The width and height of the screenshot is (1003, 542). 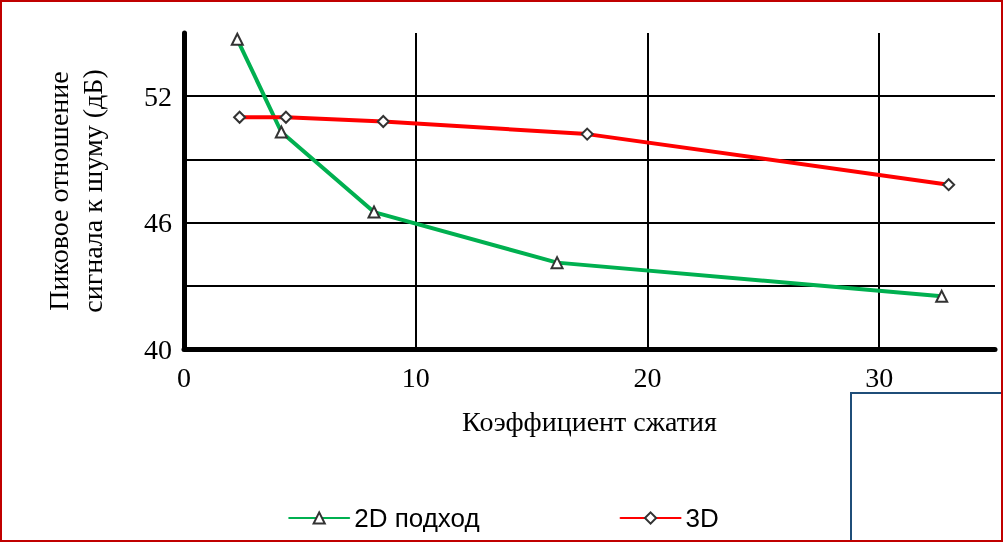 I want to click on x-tick-label: 0, so click(x=184, y=377).